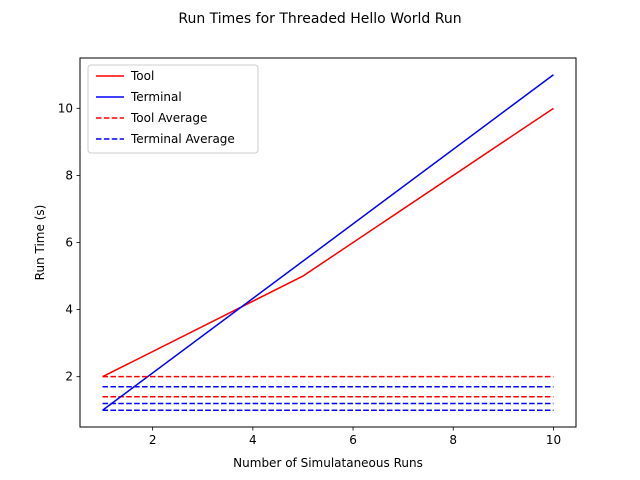 The image size is (640, 480). What do you see at coordinates (553, 440) in the screenshot?
I see `x-tick-label: 10` at bounding box center [553, 440].